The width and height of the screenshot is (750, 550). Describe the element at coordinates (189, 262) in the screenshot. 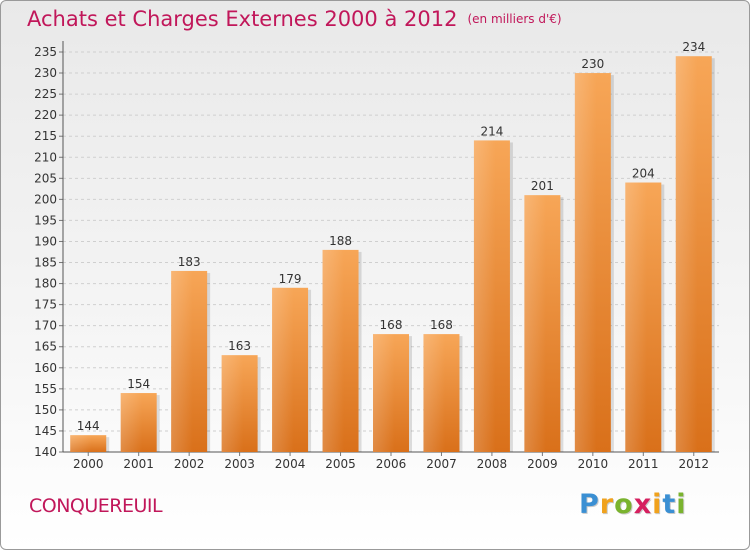

I see `bar-value-label: 183` at that location.